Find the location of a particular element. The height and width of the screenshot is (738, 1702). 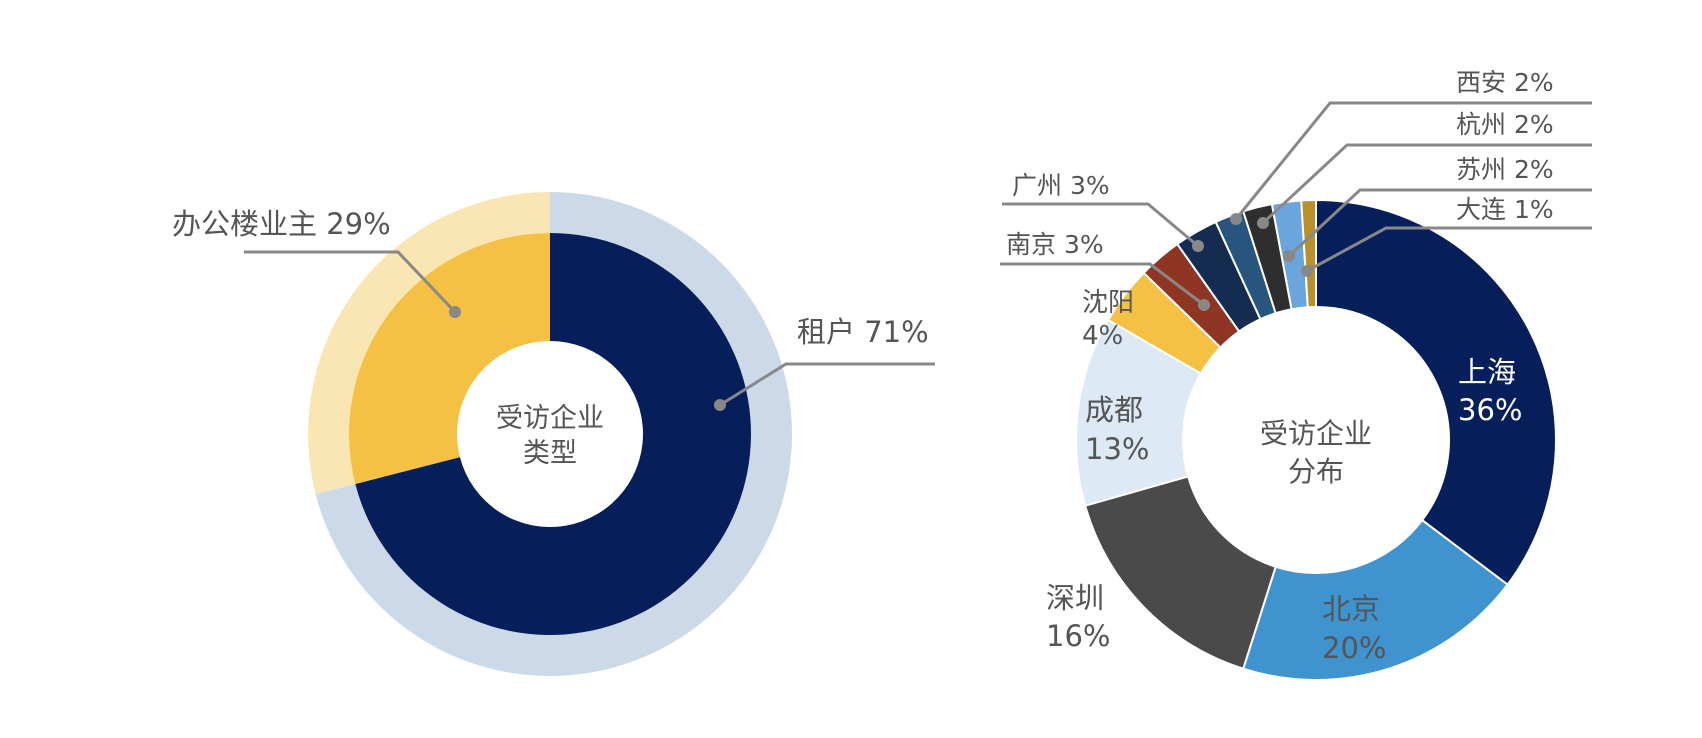

leader-dot-e58d97e4baac is located at coordinates (1204, 305).